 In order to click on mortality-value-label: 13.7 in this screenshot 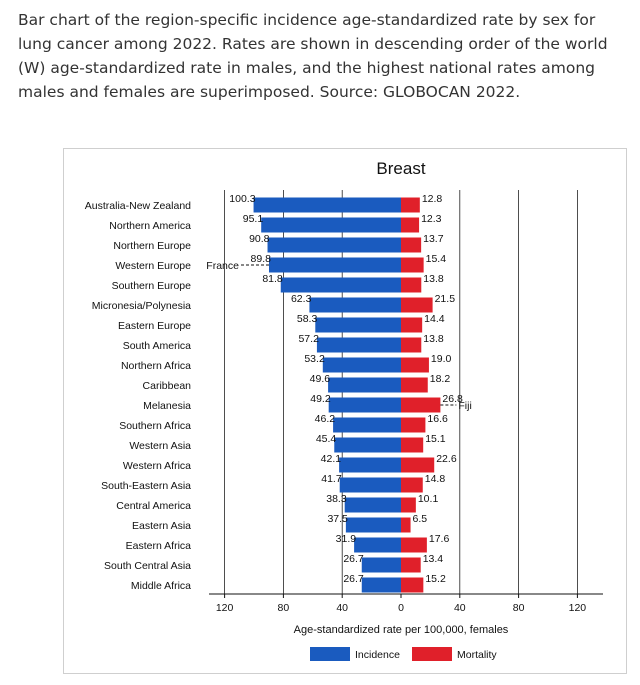, I will do `click(433, 239)`.